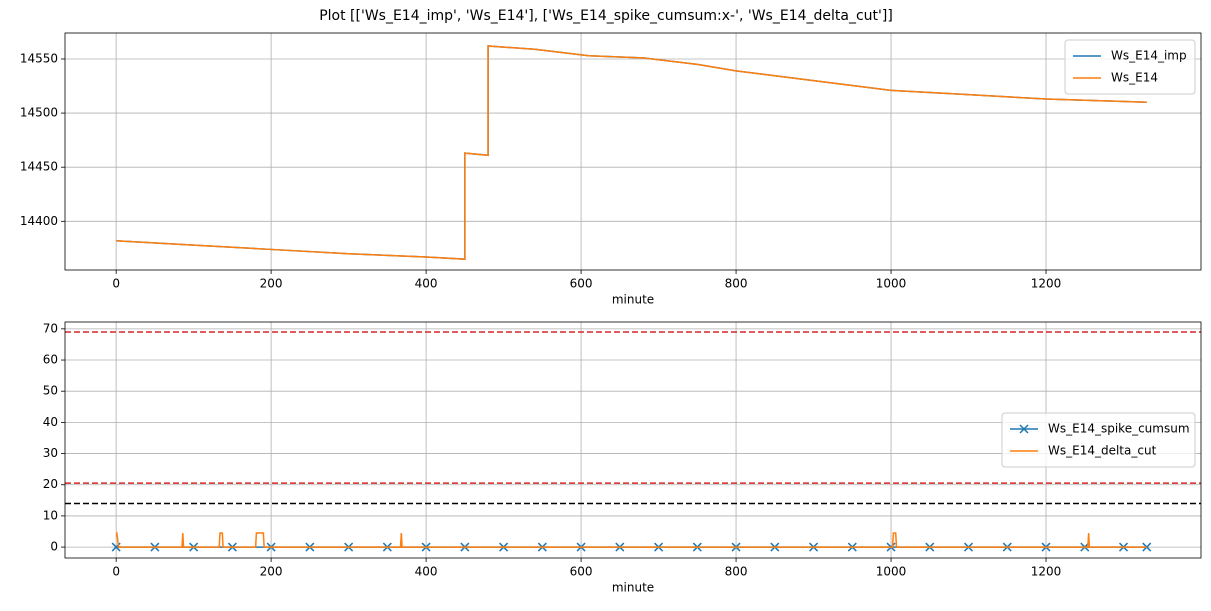 The image size is (1211, 611). Describe the element at coordinates (50, 360) in the screenshot. I see `y-tick-label: 60` at that location.